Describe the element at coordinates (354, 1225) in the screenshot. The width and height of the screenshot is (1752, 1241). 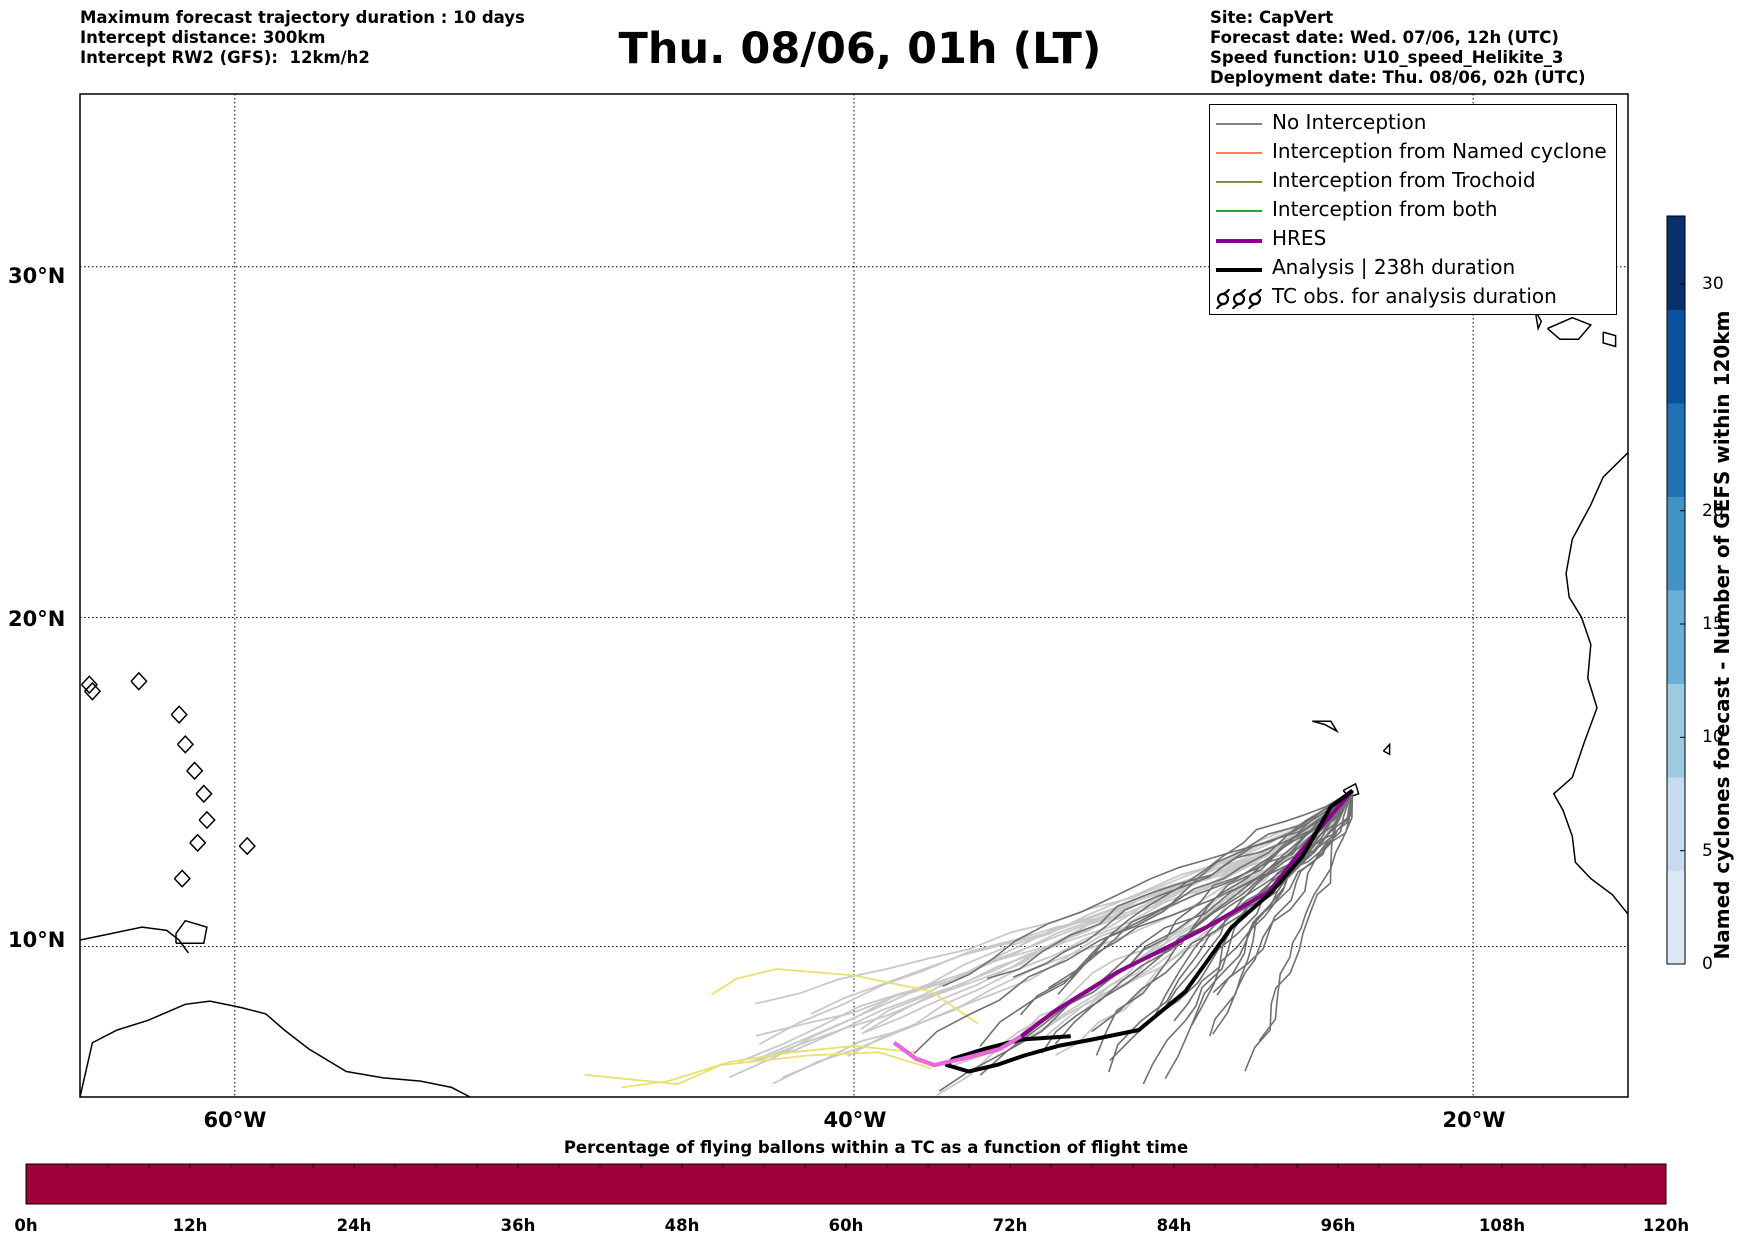
I see `progress-bar-tick-label: 24h` at that location.